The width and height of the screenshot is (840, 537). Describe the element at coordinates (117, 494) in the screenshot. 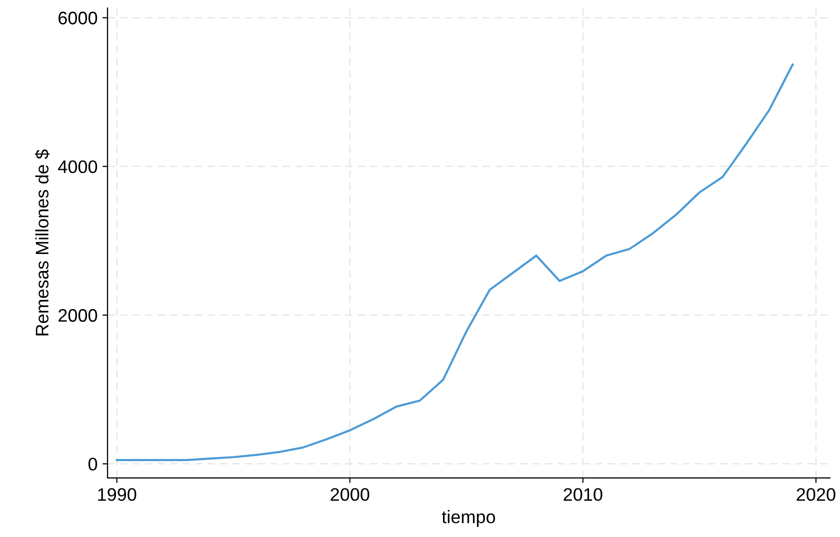

I see `x-tick-label: 1990` at that location.